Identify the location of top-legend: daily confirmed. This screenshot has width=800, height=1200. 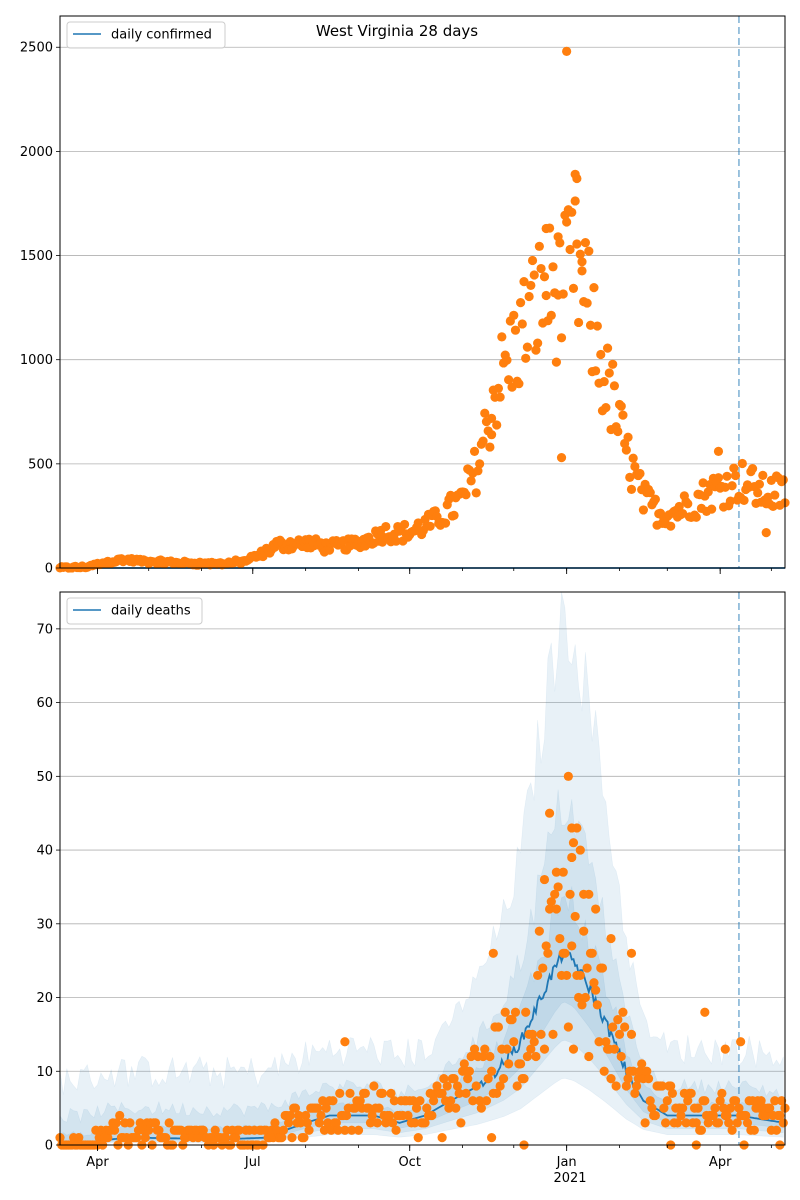
(146, 35).